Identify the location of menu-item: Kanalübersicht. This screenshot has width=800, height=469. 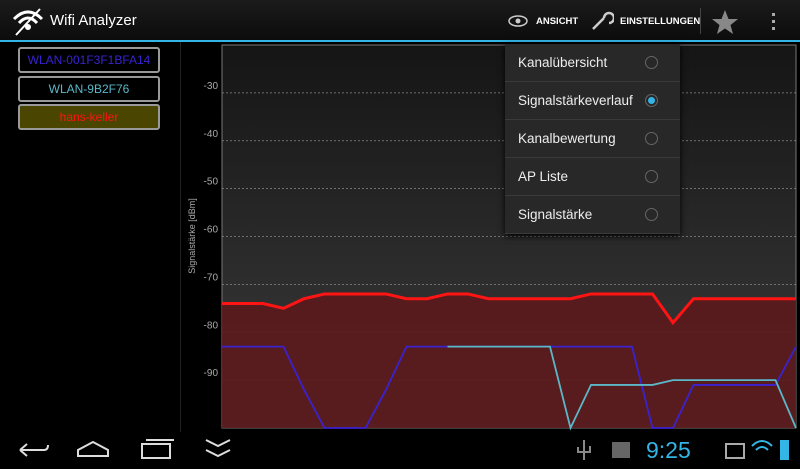
(592, 63).